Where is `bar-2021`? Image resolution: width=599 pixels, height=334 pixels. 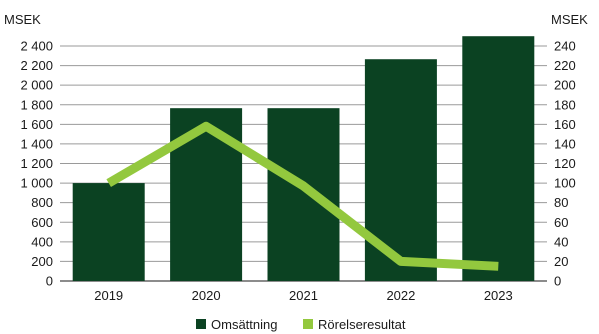
bar-2021 is located at coordinates (303, 194).